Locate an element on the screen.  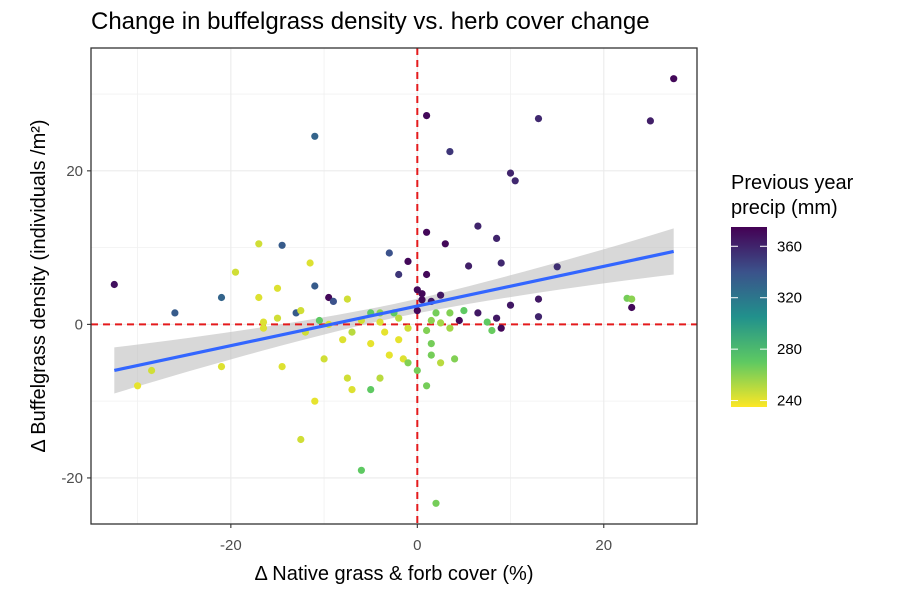
legend-tick-label: 240 is located at coordinates (789, 401).